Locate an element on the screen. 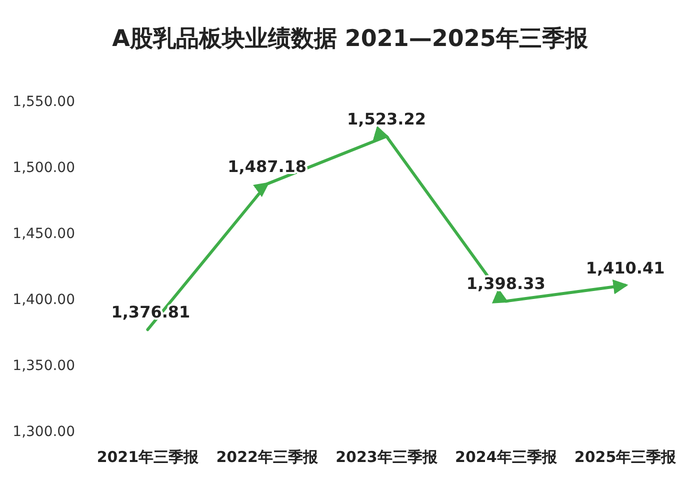  data-label: 1,487.18 is located at coordinates (267, 166).